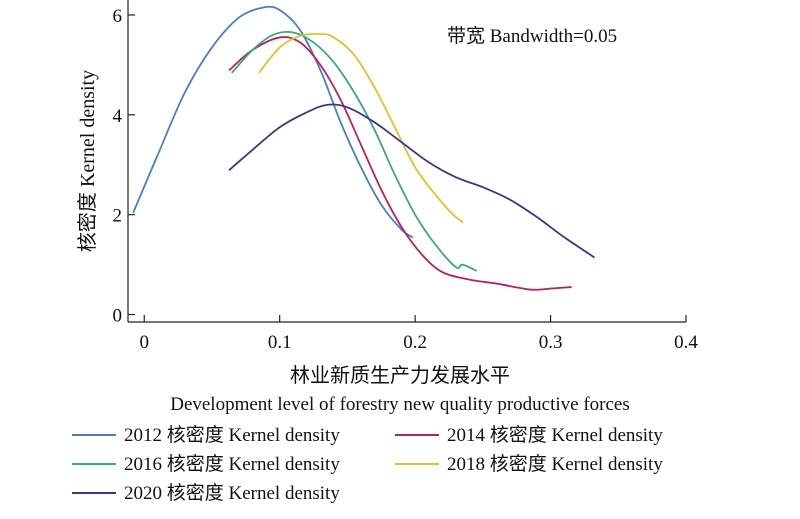 Image resolution: width=800 pixels, height=519 pixels. I want to click on legend-label: 2016 核密度 Kernel density, so click(232, 464).